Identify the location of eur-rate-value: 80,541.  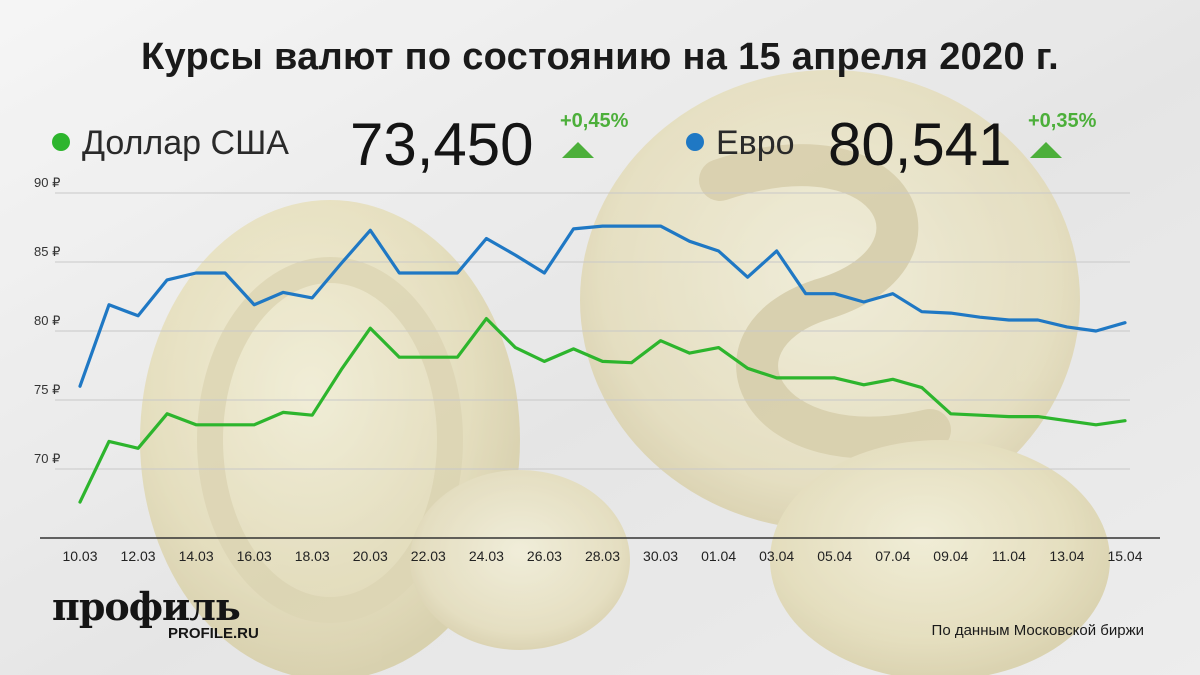
(920, 144).